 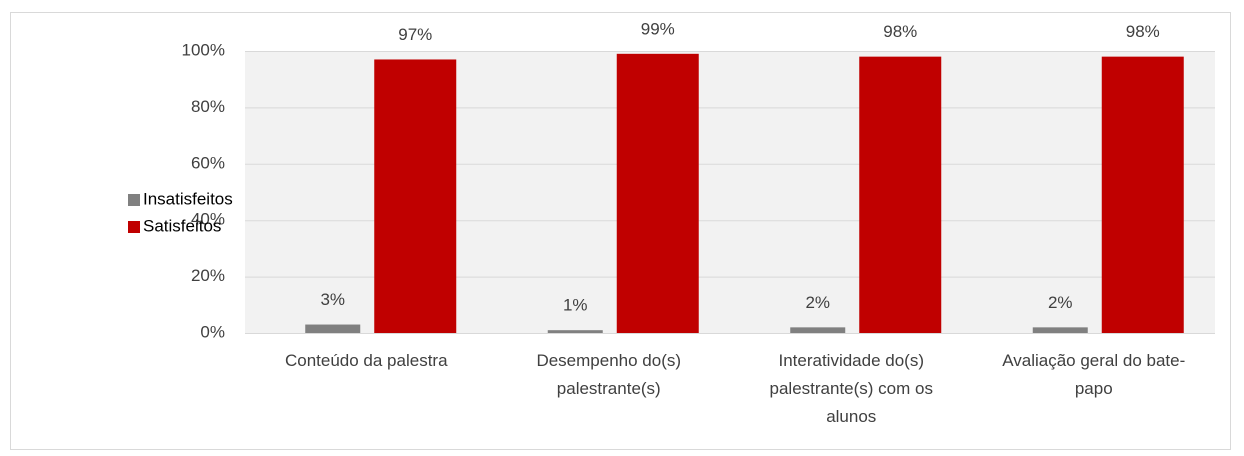 What do you see at coordinates (366, 360) in the screenshot?
I see `x-tick-label: Conteúdo da palestra` at bounding box center [366, 360].